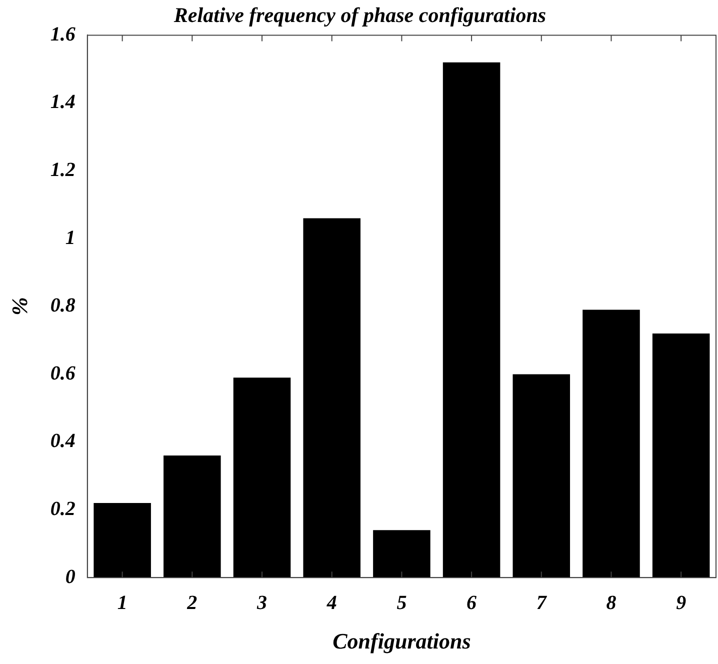  I want to click on x-tick-label: 4, so click(331, 603).